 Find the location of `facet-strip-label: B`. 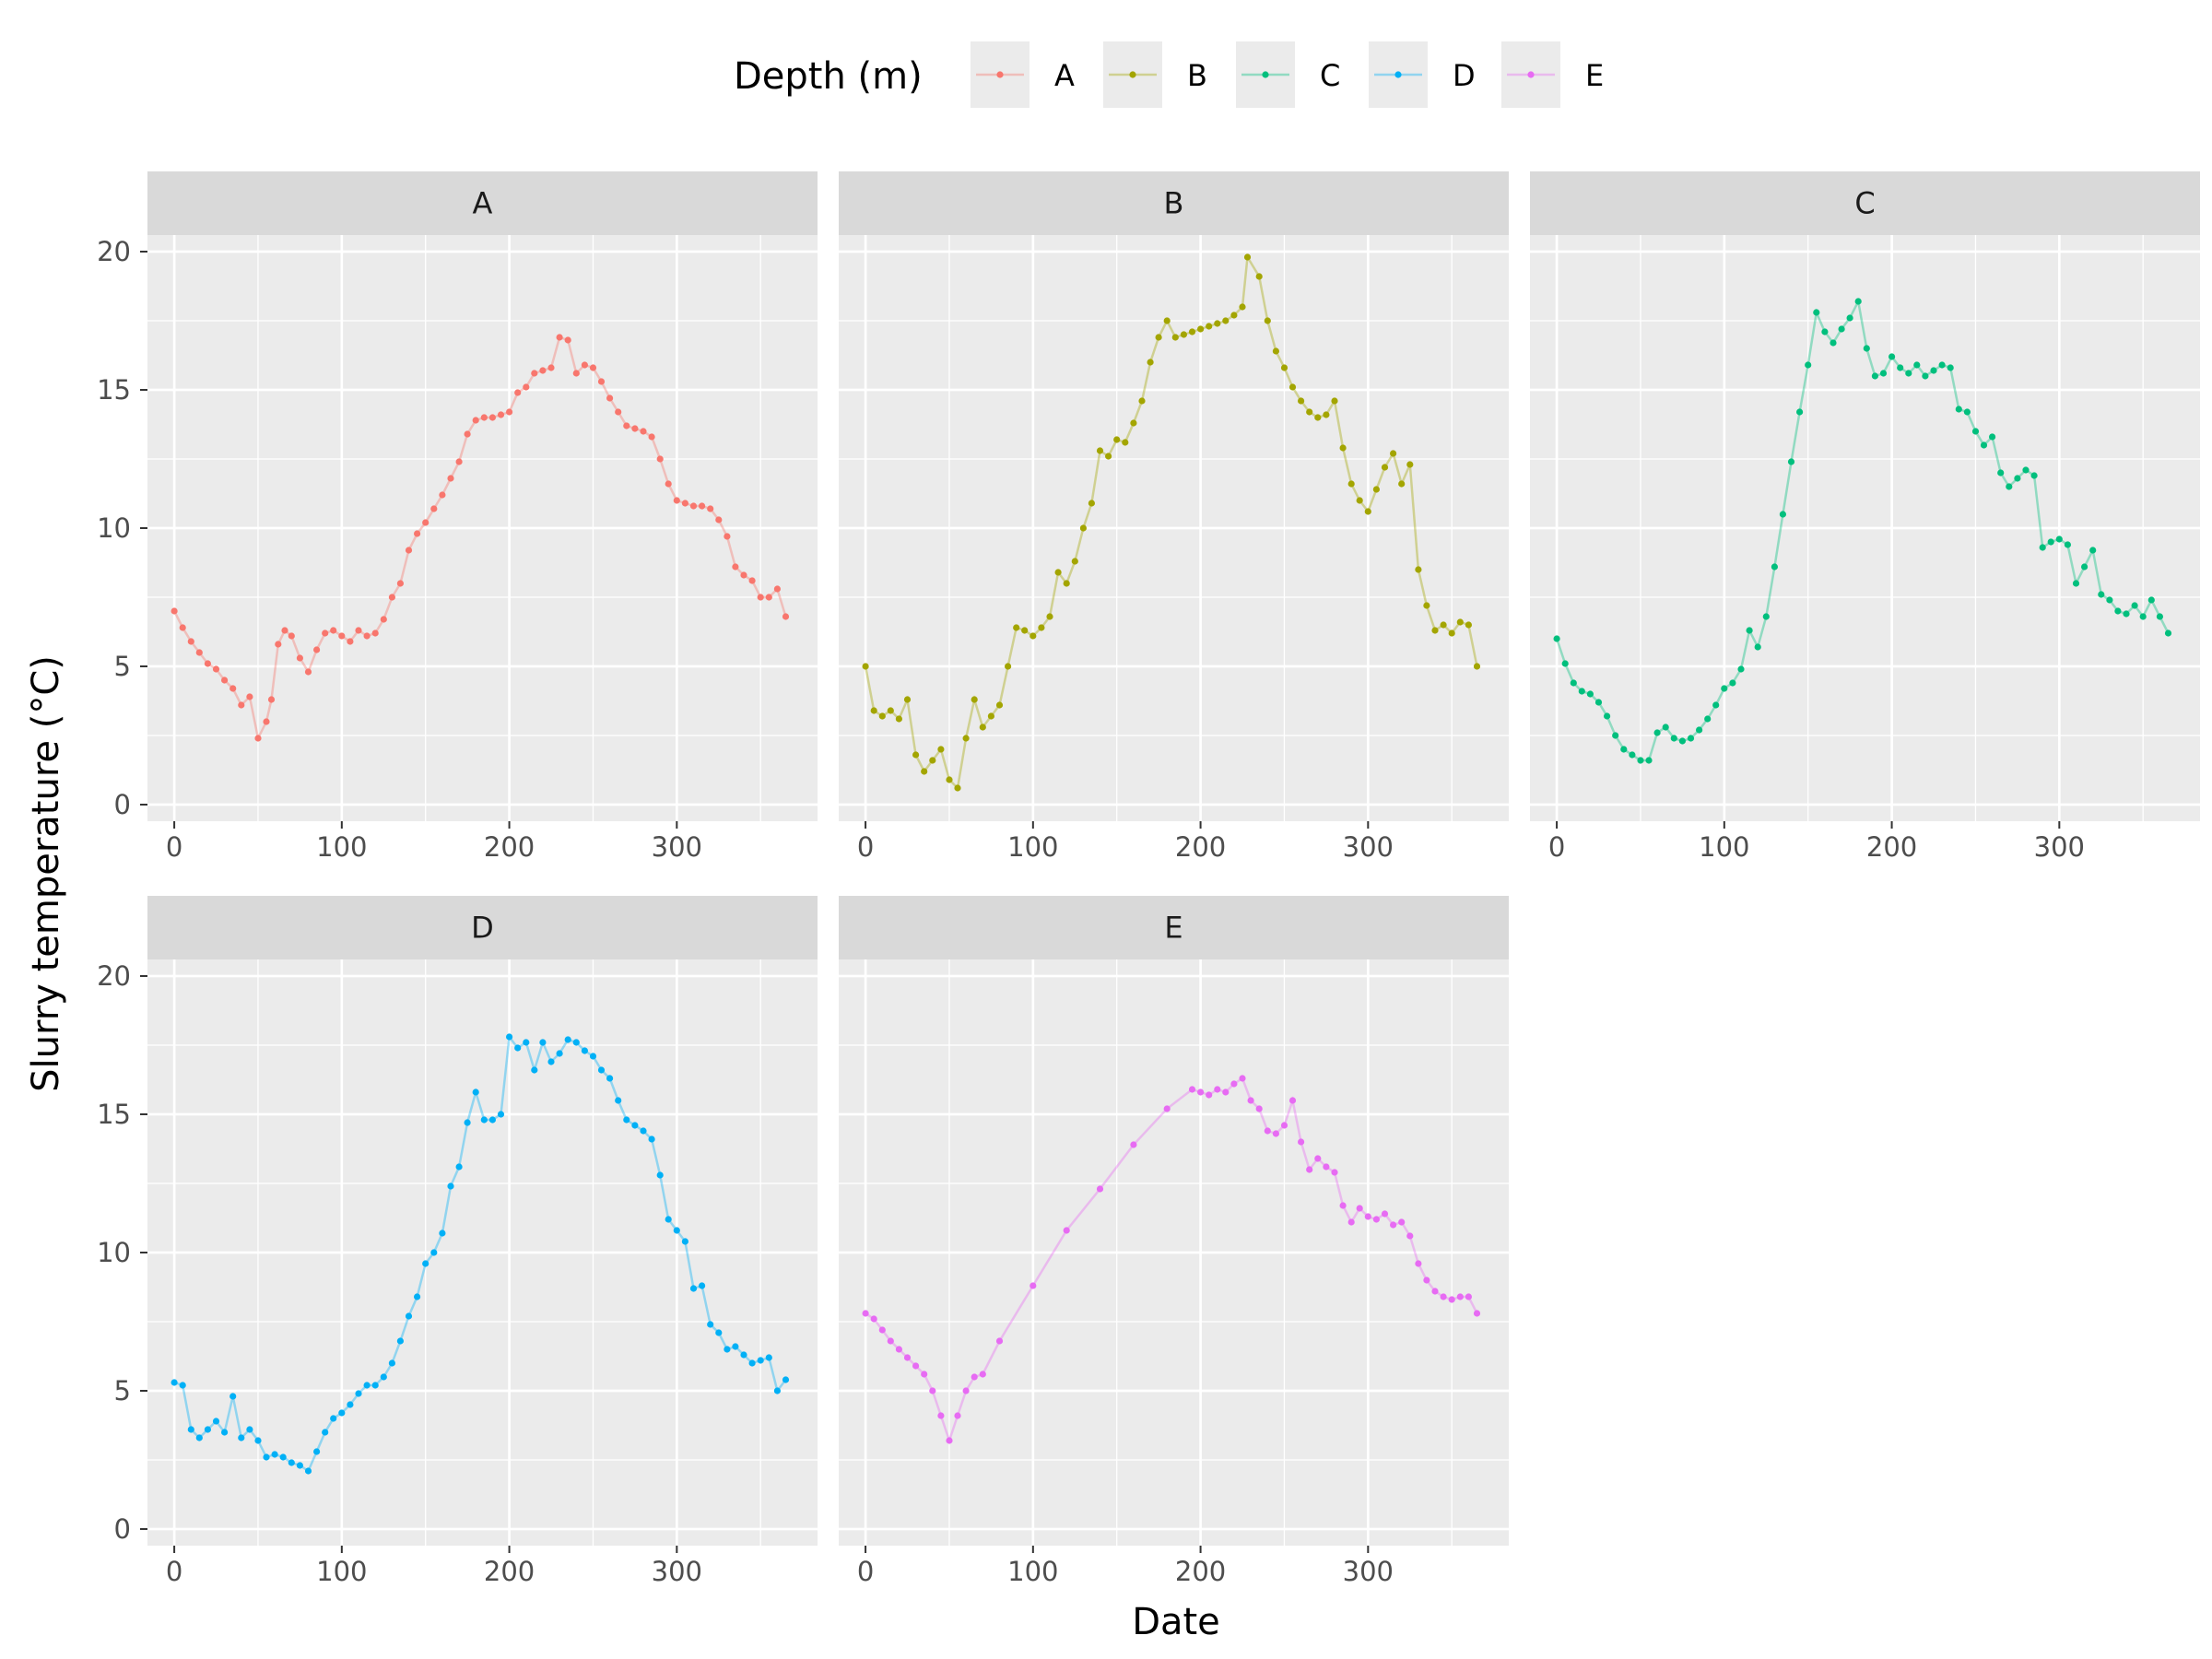

facet-strip-label: B is located at coordinates (1174, 203).